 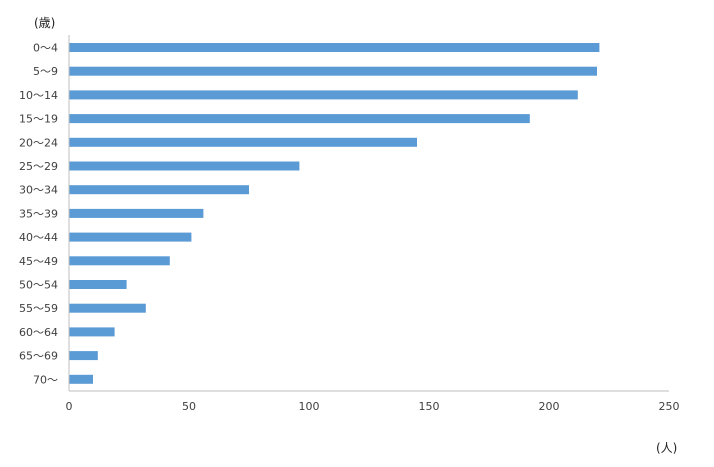 I want to click on y-tick-label: 40～44, so click(x=38, y=237).